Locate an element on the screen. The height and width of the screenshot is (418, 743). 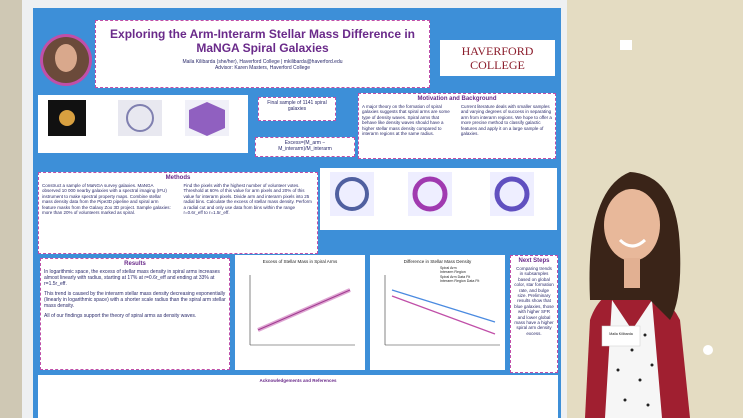
pin is located at coordinates (708, 350).